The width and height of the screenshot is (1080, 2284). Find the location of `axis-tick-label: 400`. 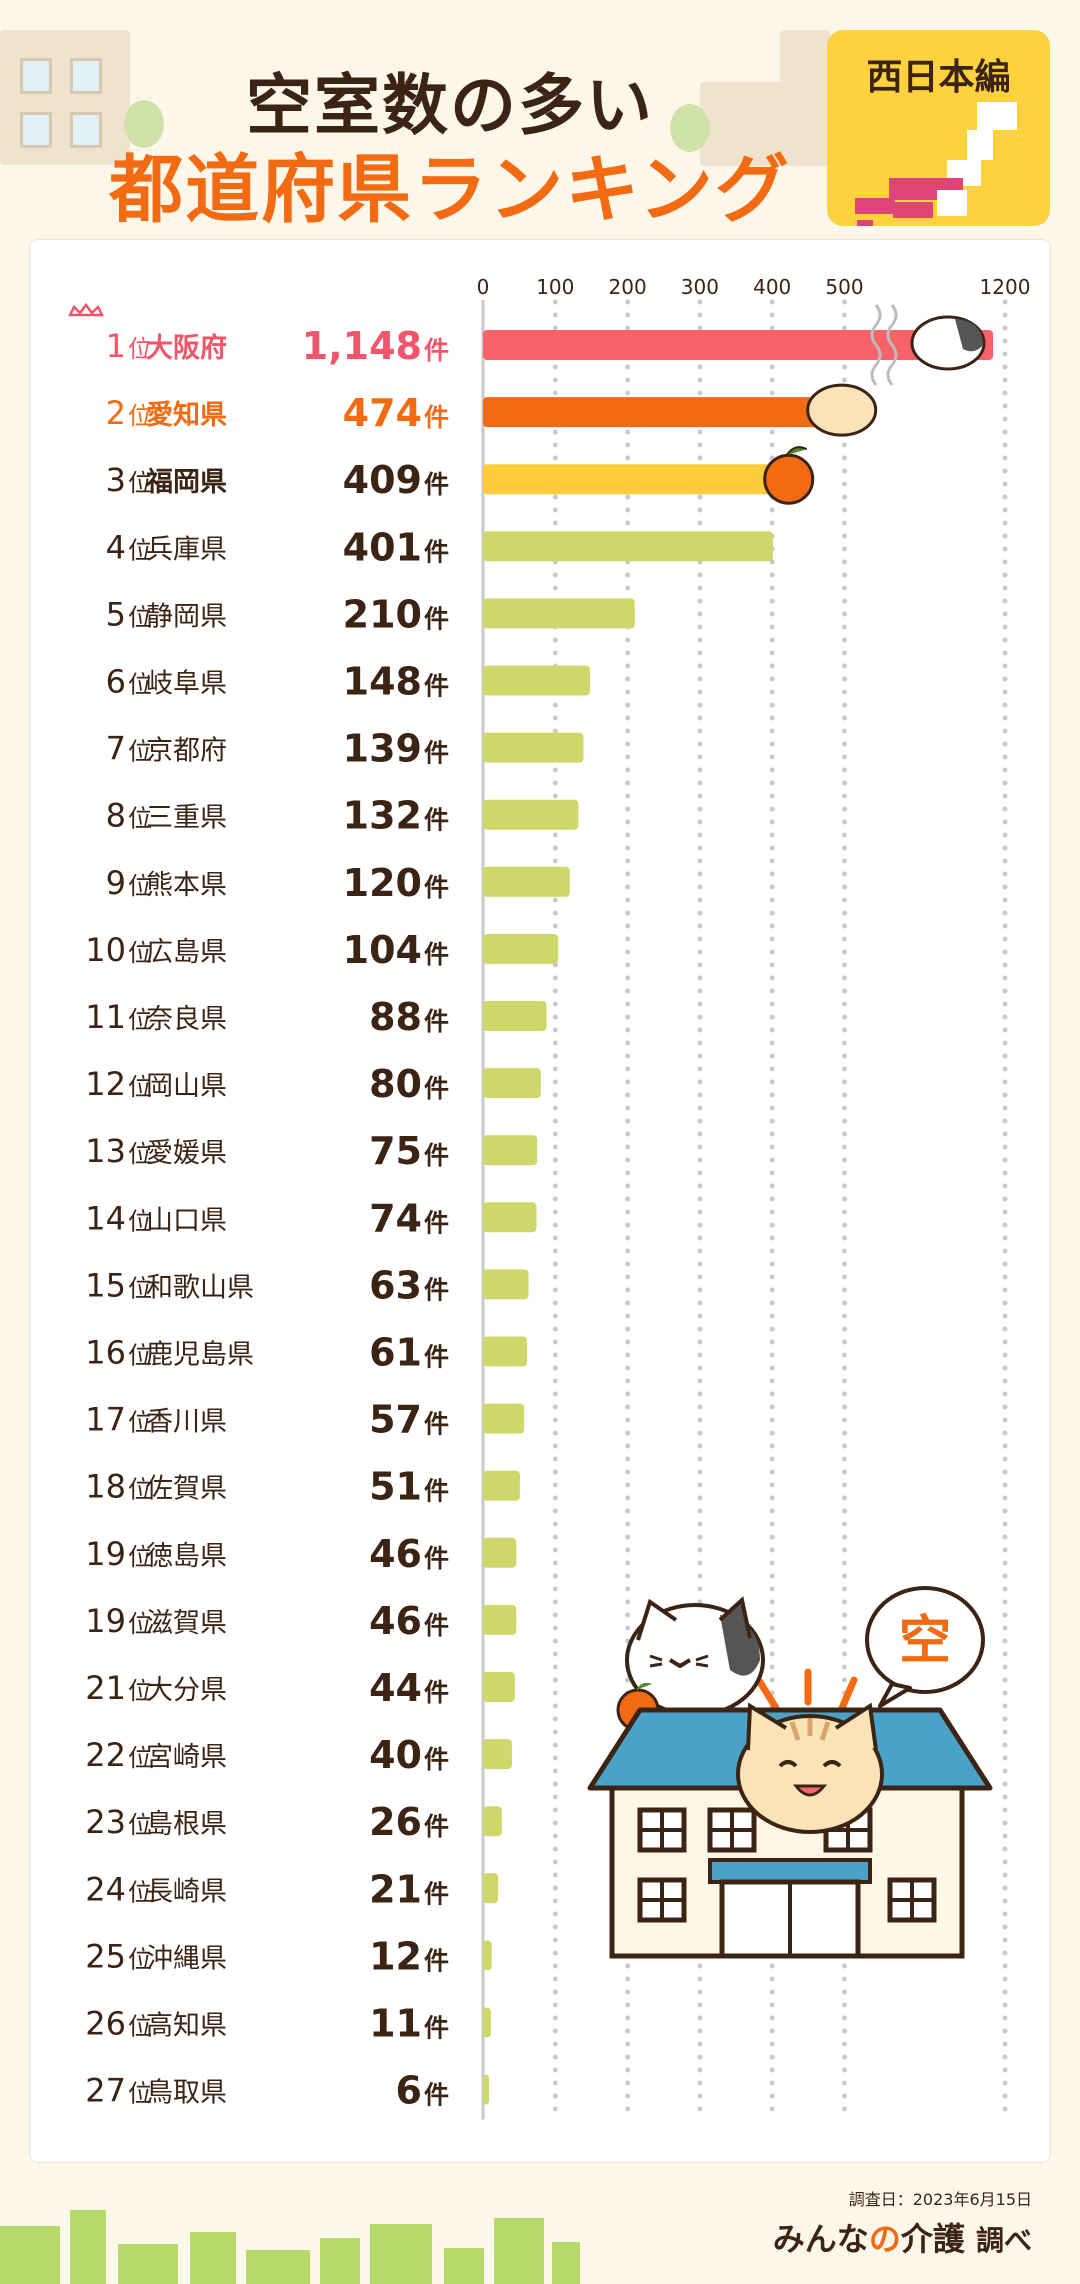

axis-tick-label: 400 is located at coordinates (772, 287).